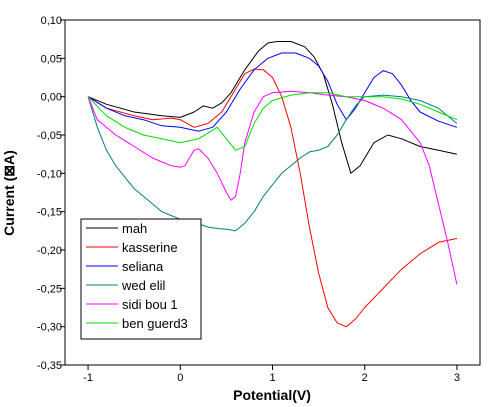  I want to click on legend-label: sidi bou 1, so click(150, 304).